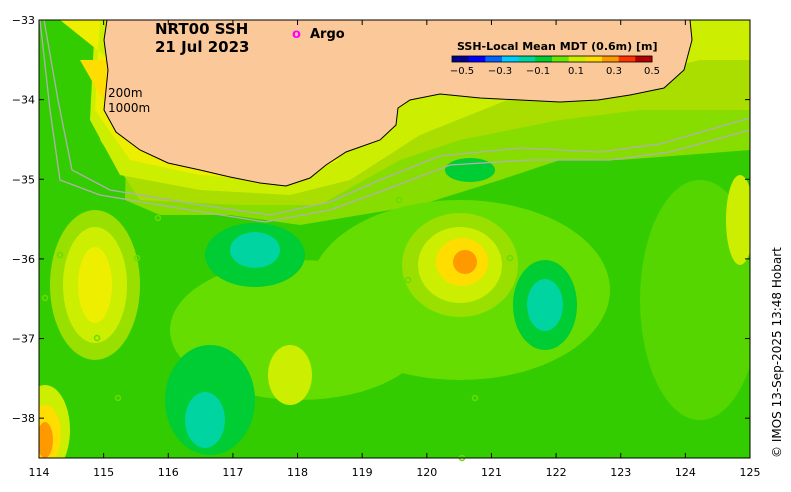  Describe the element at coordinates (362, 472) in the screenshot. I see `x-tick-label: 119` at that location.